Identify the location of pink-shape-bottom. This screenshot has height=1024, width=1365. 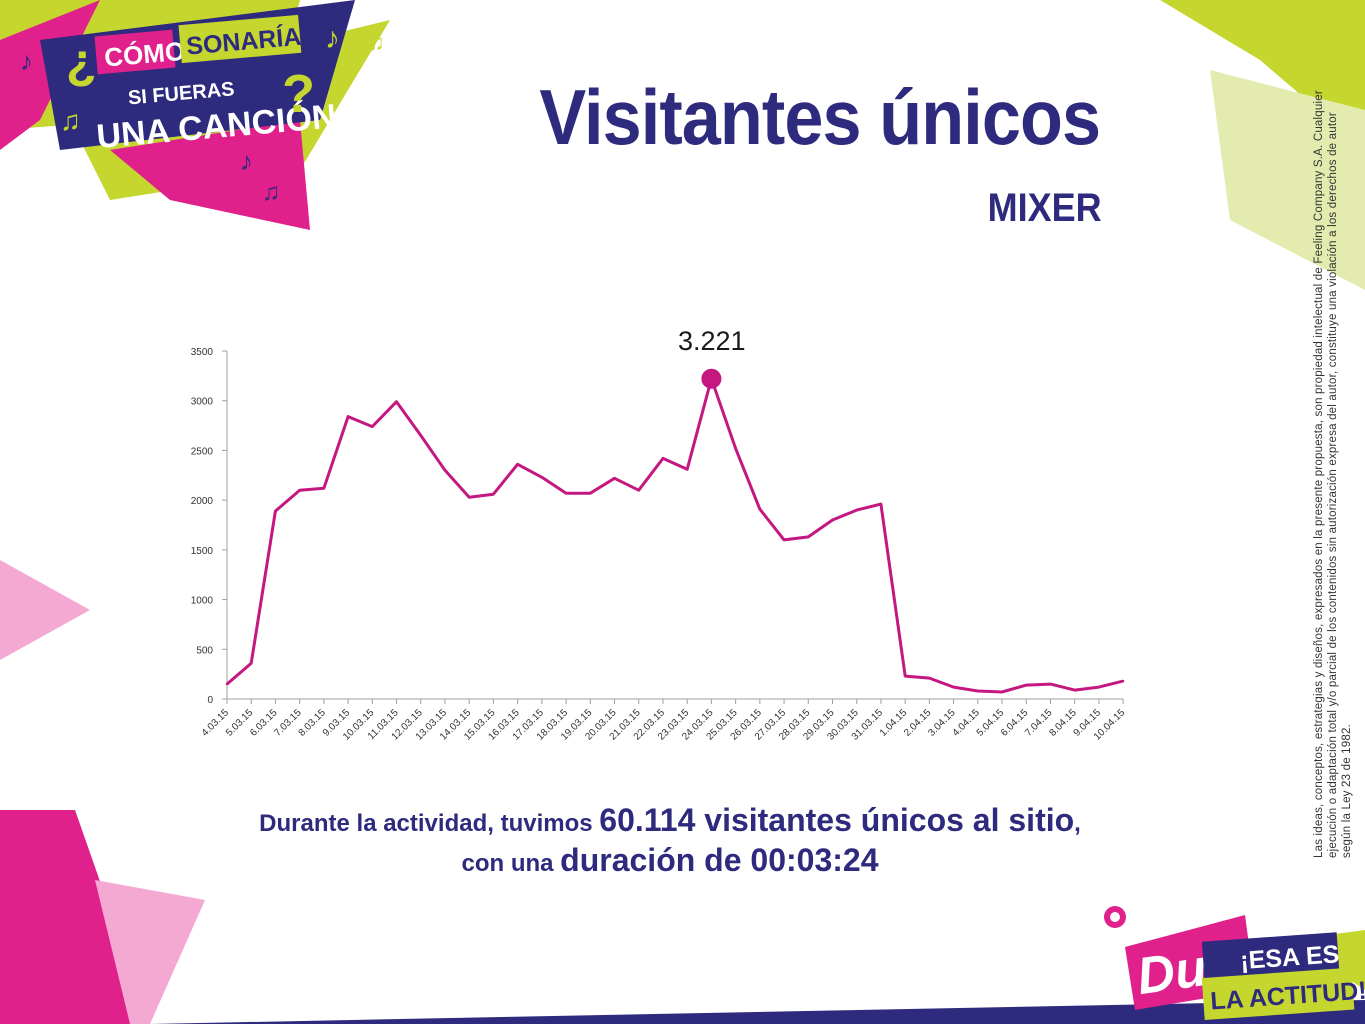
(150, 952).